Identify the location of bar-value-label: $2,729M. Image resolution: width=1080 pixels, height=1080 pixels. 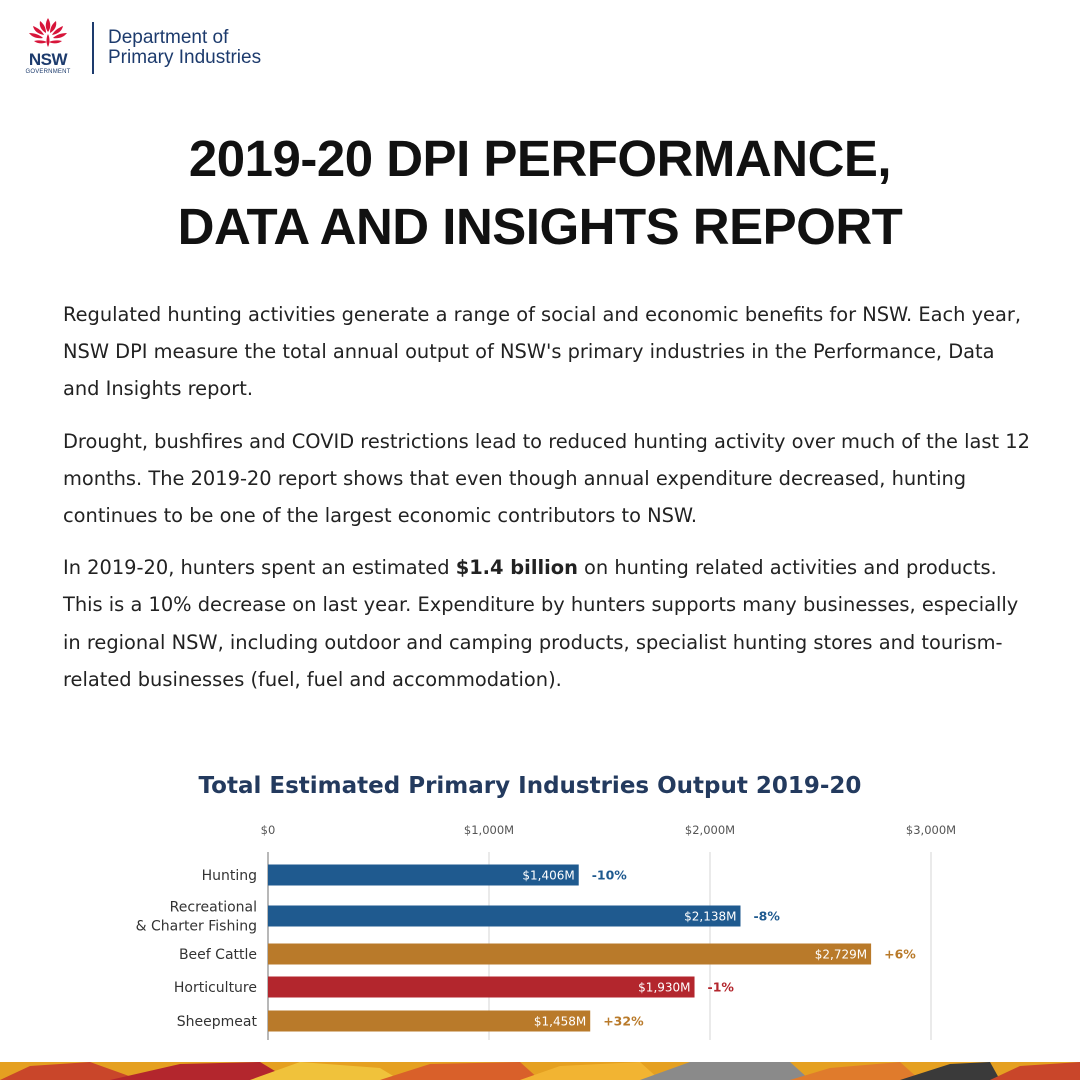
(841, 955).